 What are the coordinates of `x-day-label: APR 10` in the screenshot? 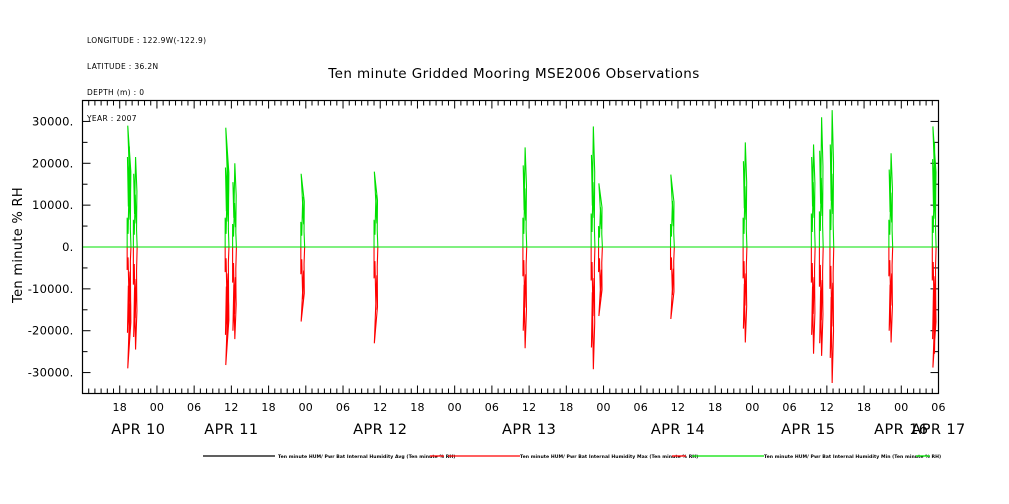 It's located at (138, 430).